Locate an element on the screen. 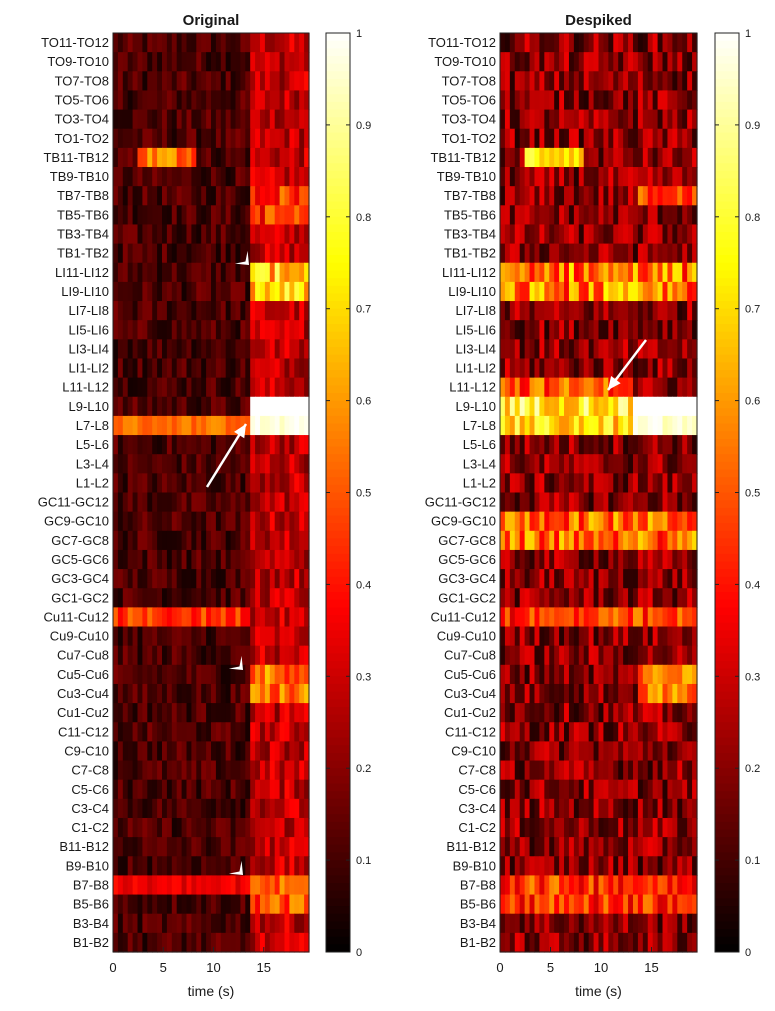  row-label: C11-C12 is located at coordinates (470, 731).